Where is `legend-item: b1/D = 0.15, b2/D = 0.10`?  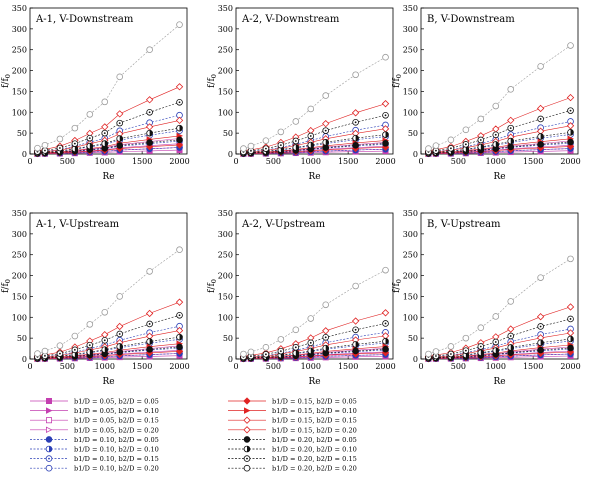
legend-item: b1/D = 0.15, b2/D = 0.10 is located at coordinates (292, 411).